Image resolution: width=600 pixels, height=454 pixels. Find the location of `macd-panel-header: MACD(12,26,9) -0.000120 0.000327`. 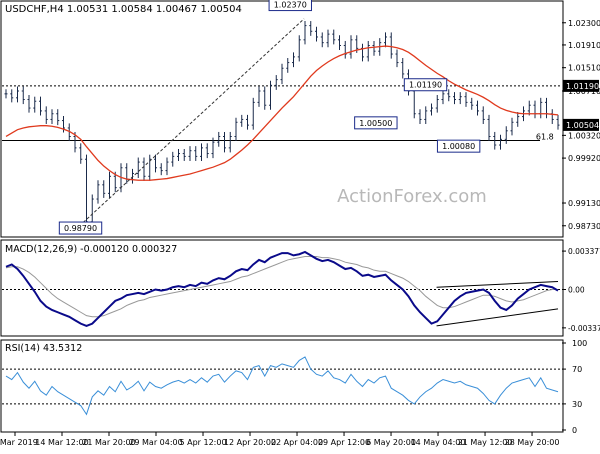

macd-panel-header: MACD(12,26,9) -0.000120 0.000327 is located at coordinates (91, 249).